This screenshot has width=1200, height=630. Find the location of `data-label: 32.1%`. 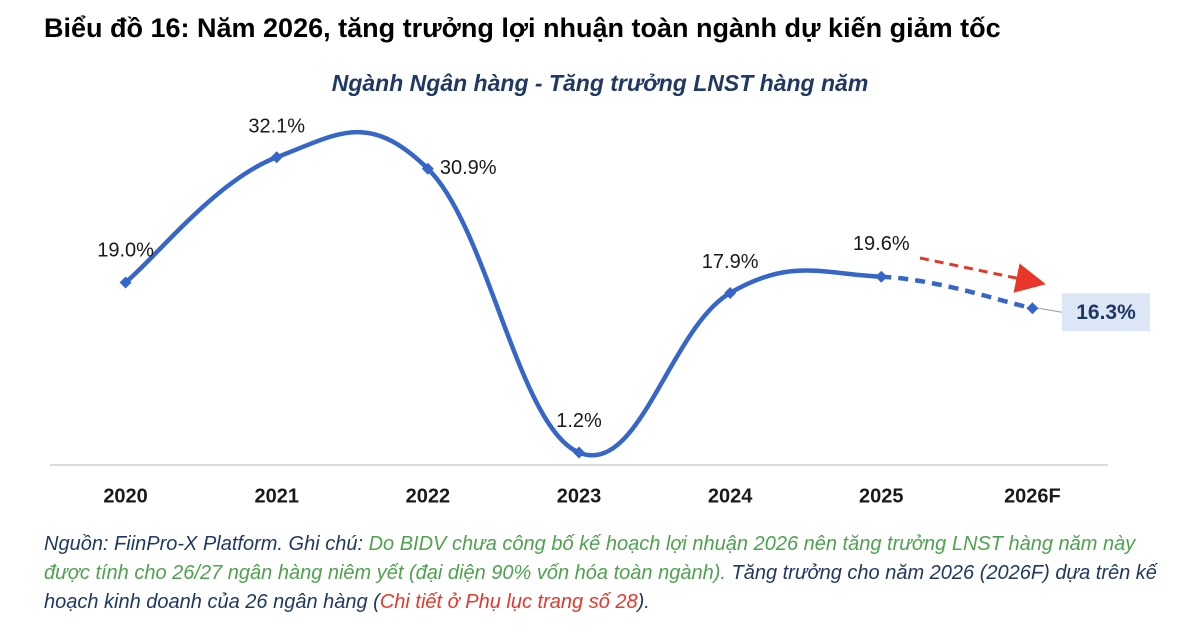

data-label: 32.1% is located at coordinates (276, 127).